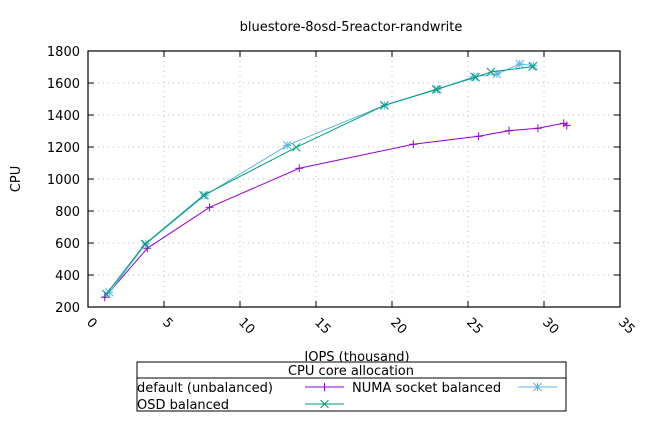 The image size is (650, 424). I want to click on legend-label-default: default (unbalanced), so click(205, 388).